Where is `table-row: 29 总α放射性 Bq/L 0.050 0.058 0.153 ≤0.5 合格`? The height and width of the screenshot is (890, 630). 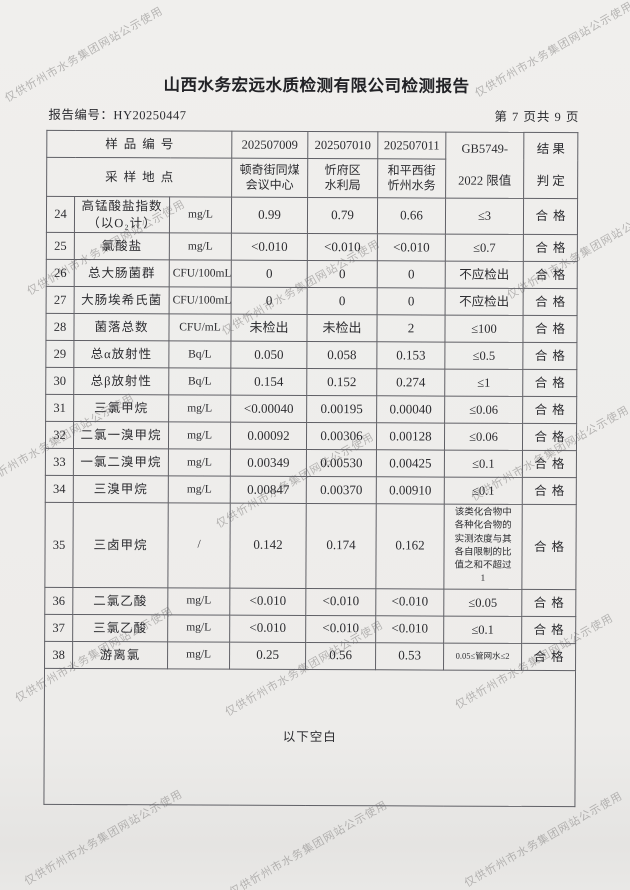
table-row: 29 总α放射性 Bq/L 0.050 0.058 0.153 ≤0.5 合格 is located at coordinates (311, 355).